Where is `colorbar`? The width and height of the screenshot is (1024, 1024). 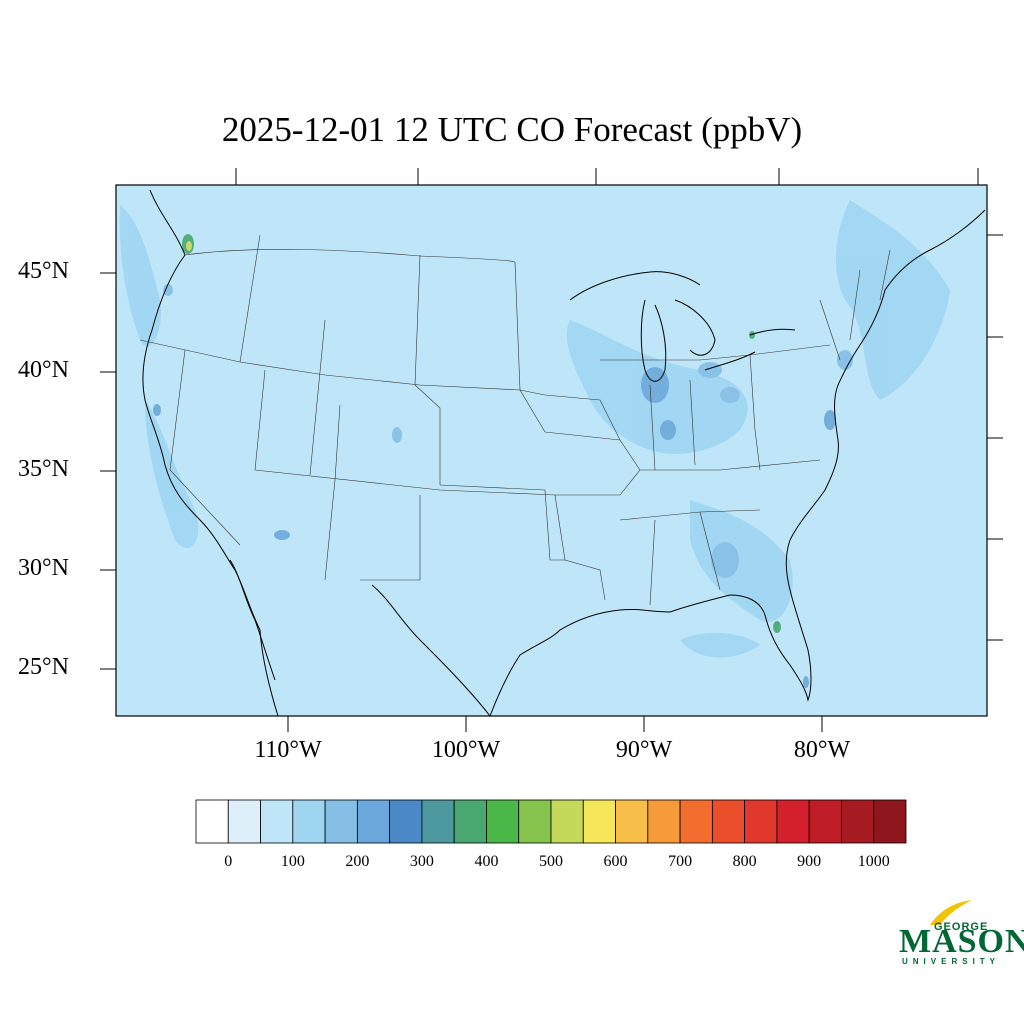
colorbar is located at coordinates (551, 821).